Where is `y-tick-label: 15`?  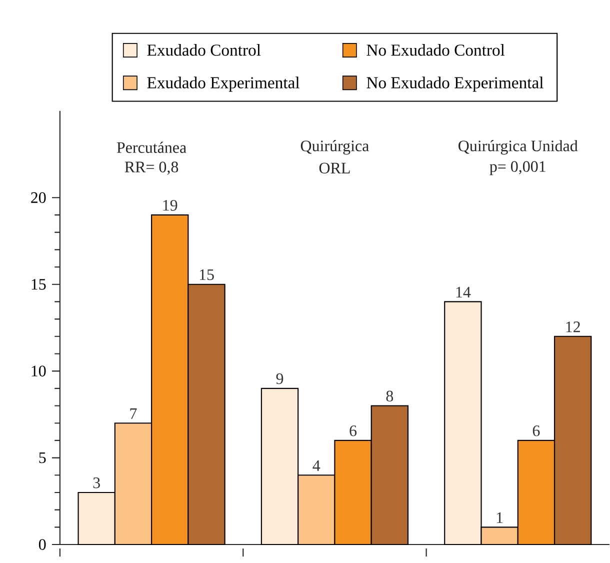
y-tick-label: 15 is located at coordinates (39, 284).